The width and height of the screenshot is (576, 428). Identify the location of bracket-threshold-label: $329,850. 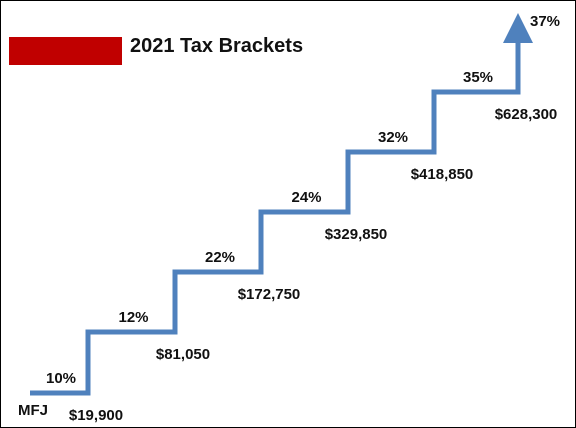
(356, 234).